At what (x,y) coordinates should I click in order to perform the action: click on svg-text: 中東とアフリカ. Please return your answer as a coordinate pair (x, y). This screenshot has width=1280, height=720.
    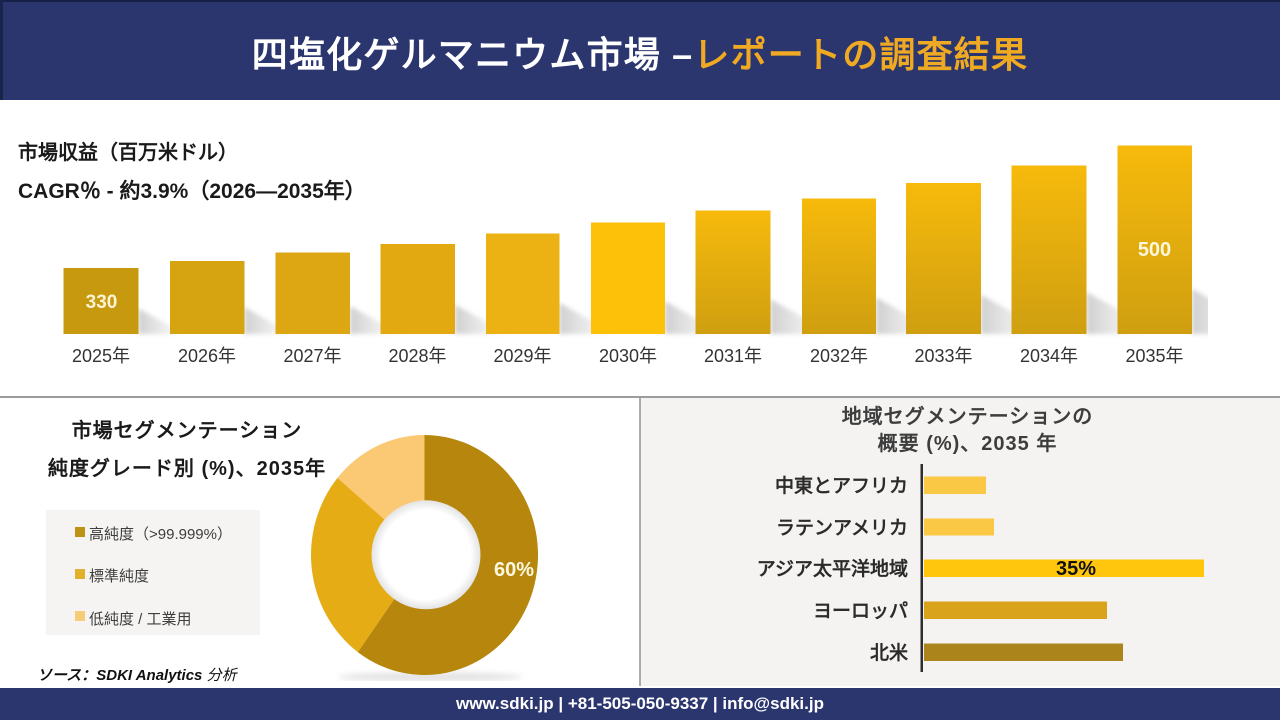
    Looking at the image, I should click on (841, 485).